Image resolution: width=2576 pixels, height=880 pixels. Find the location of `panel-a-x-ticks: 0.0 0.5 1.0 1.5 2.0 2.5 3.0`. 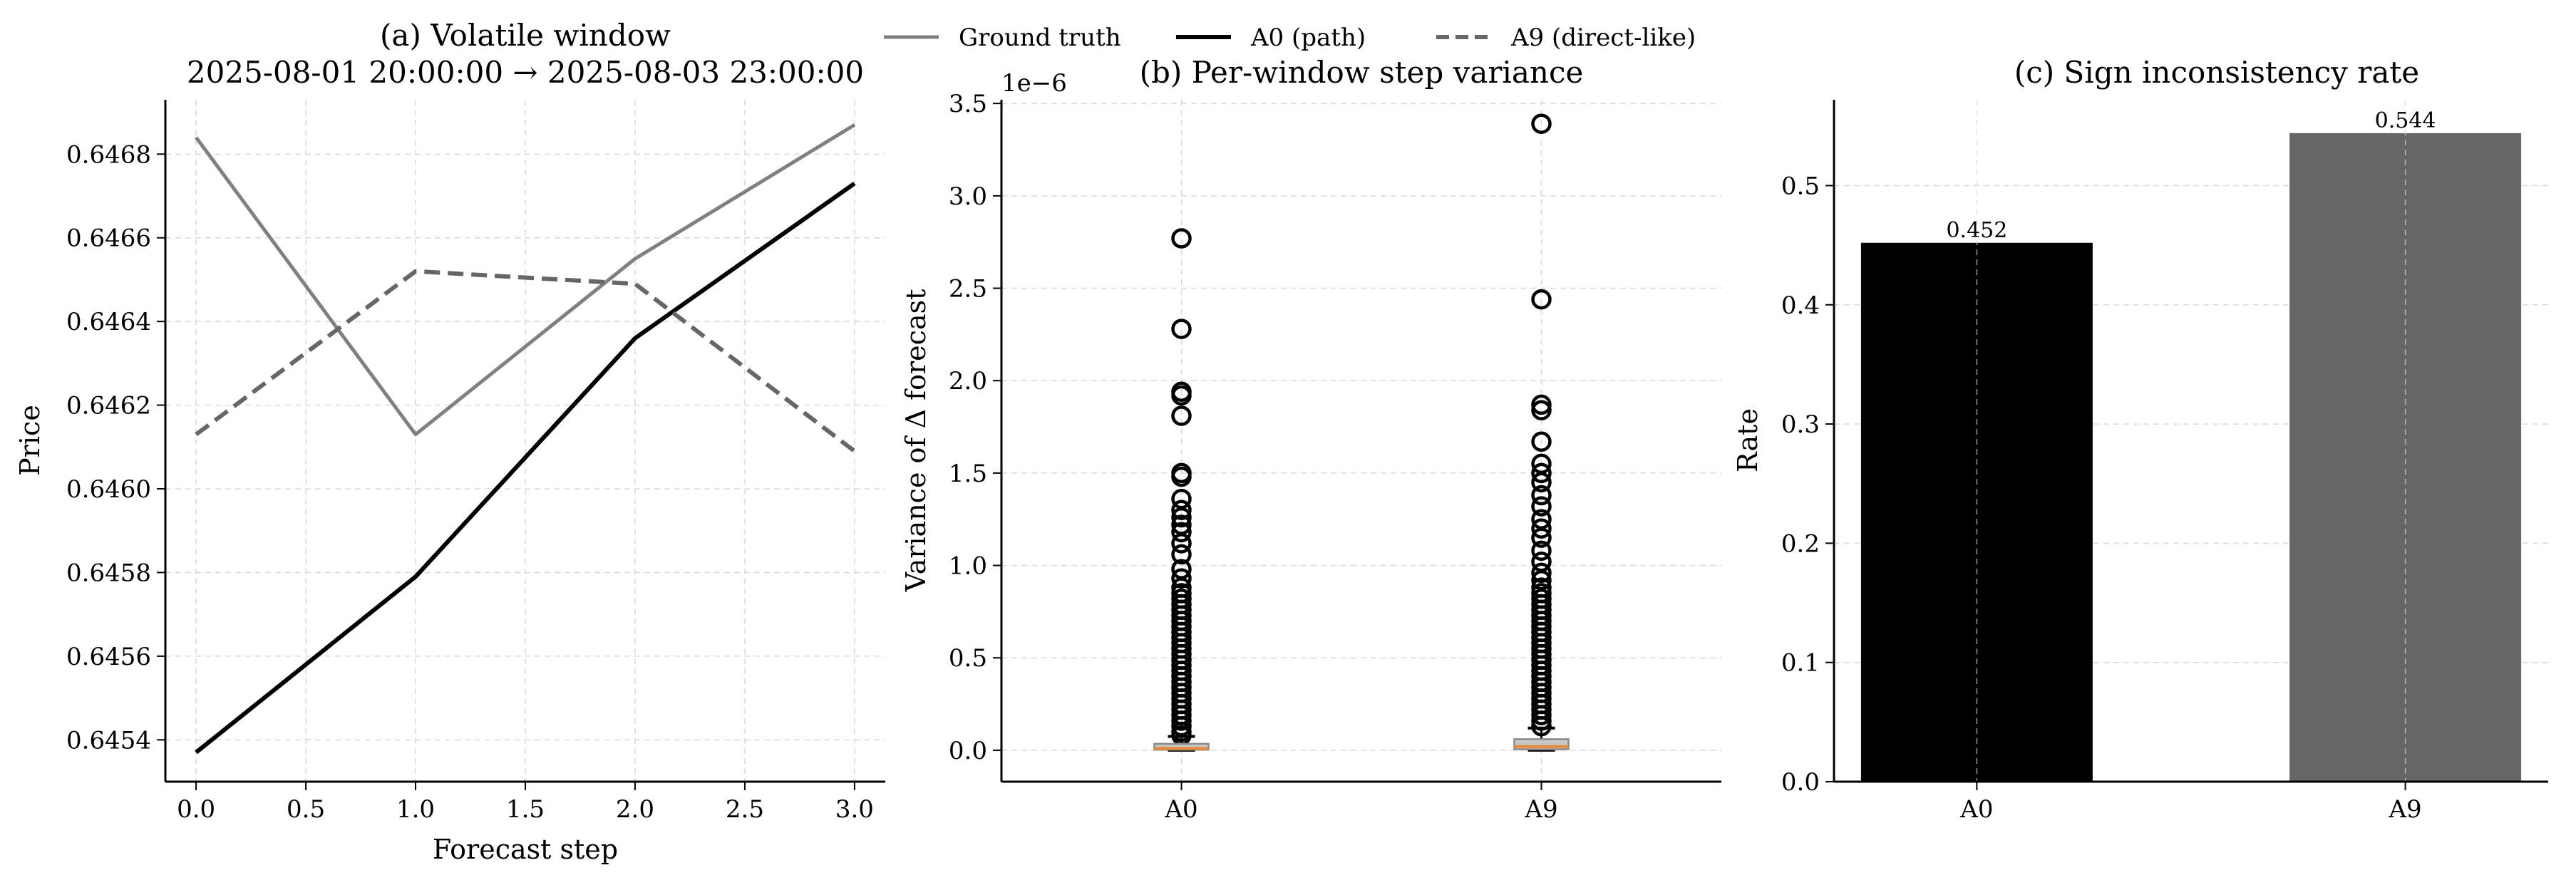

panel-a-x-ticks: 0.0 0.5 1.0 1.5 2.0 2.5 3.0 is located at coordinates (525, 803).